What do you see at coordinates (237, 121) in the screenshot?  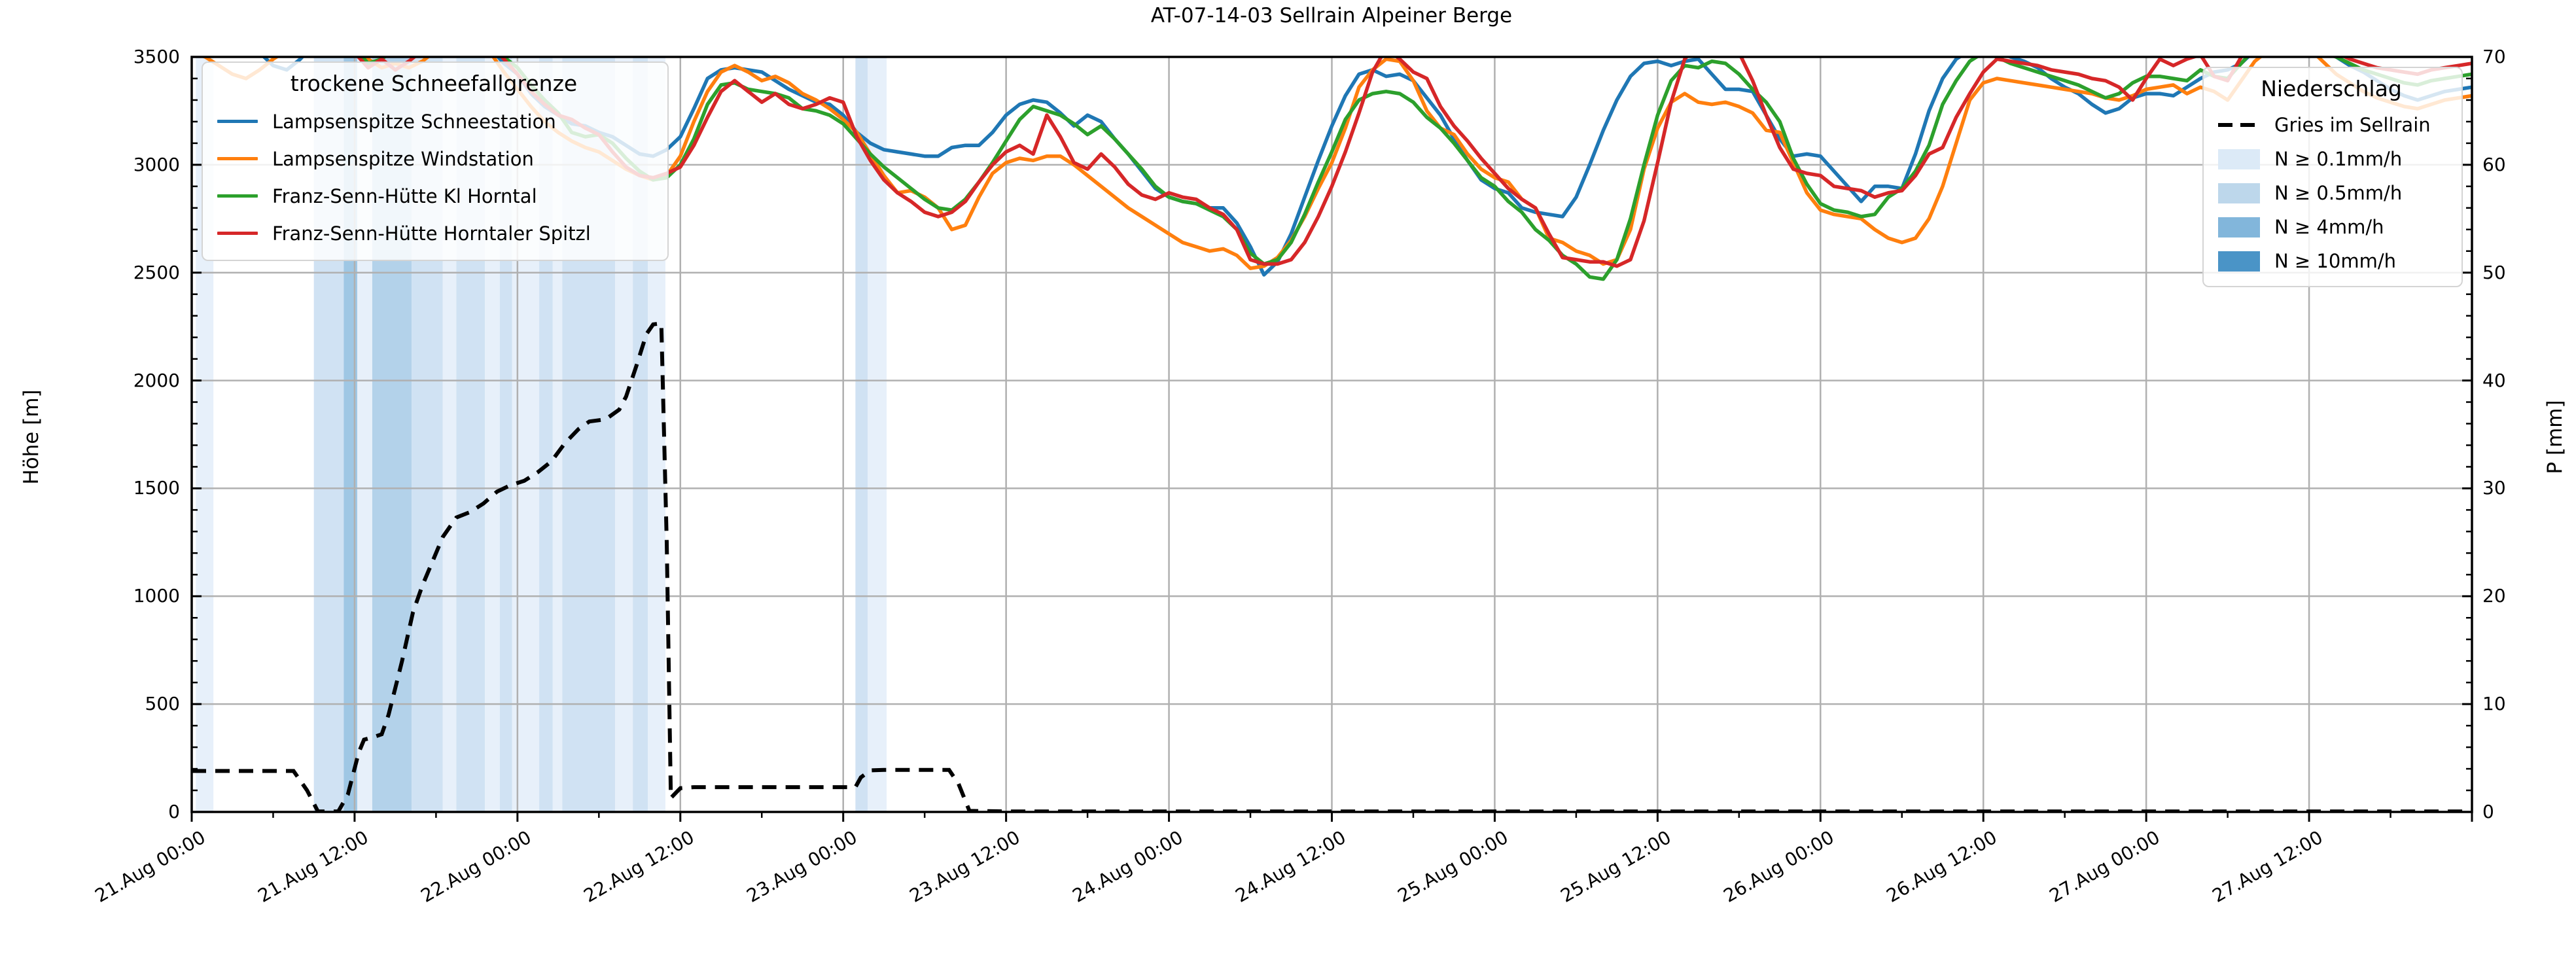 I see `line-swatch-blue` at bounding box center [237, 121].